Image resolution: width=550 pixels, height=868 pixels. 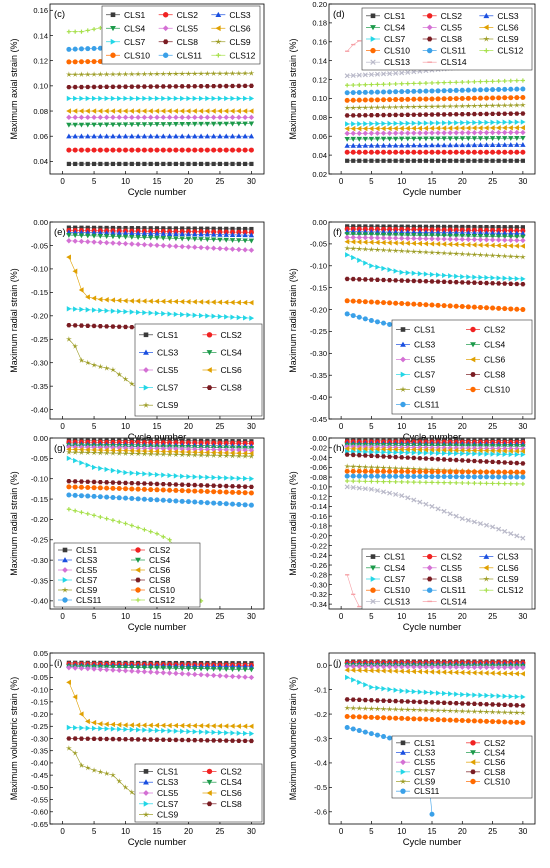 I want to click on legend-box, so click(x=447, y=579).